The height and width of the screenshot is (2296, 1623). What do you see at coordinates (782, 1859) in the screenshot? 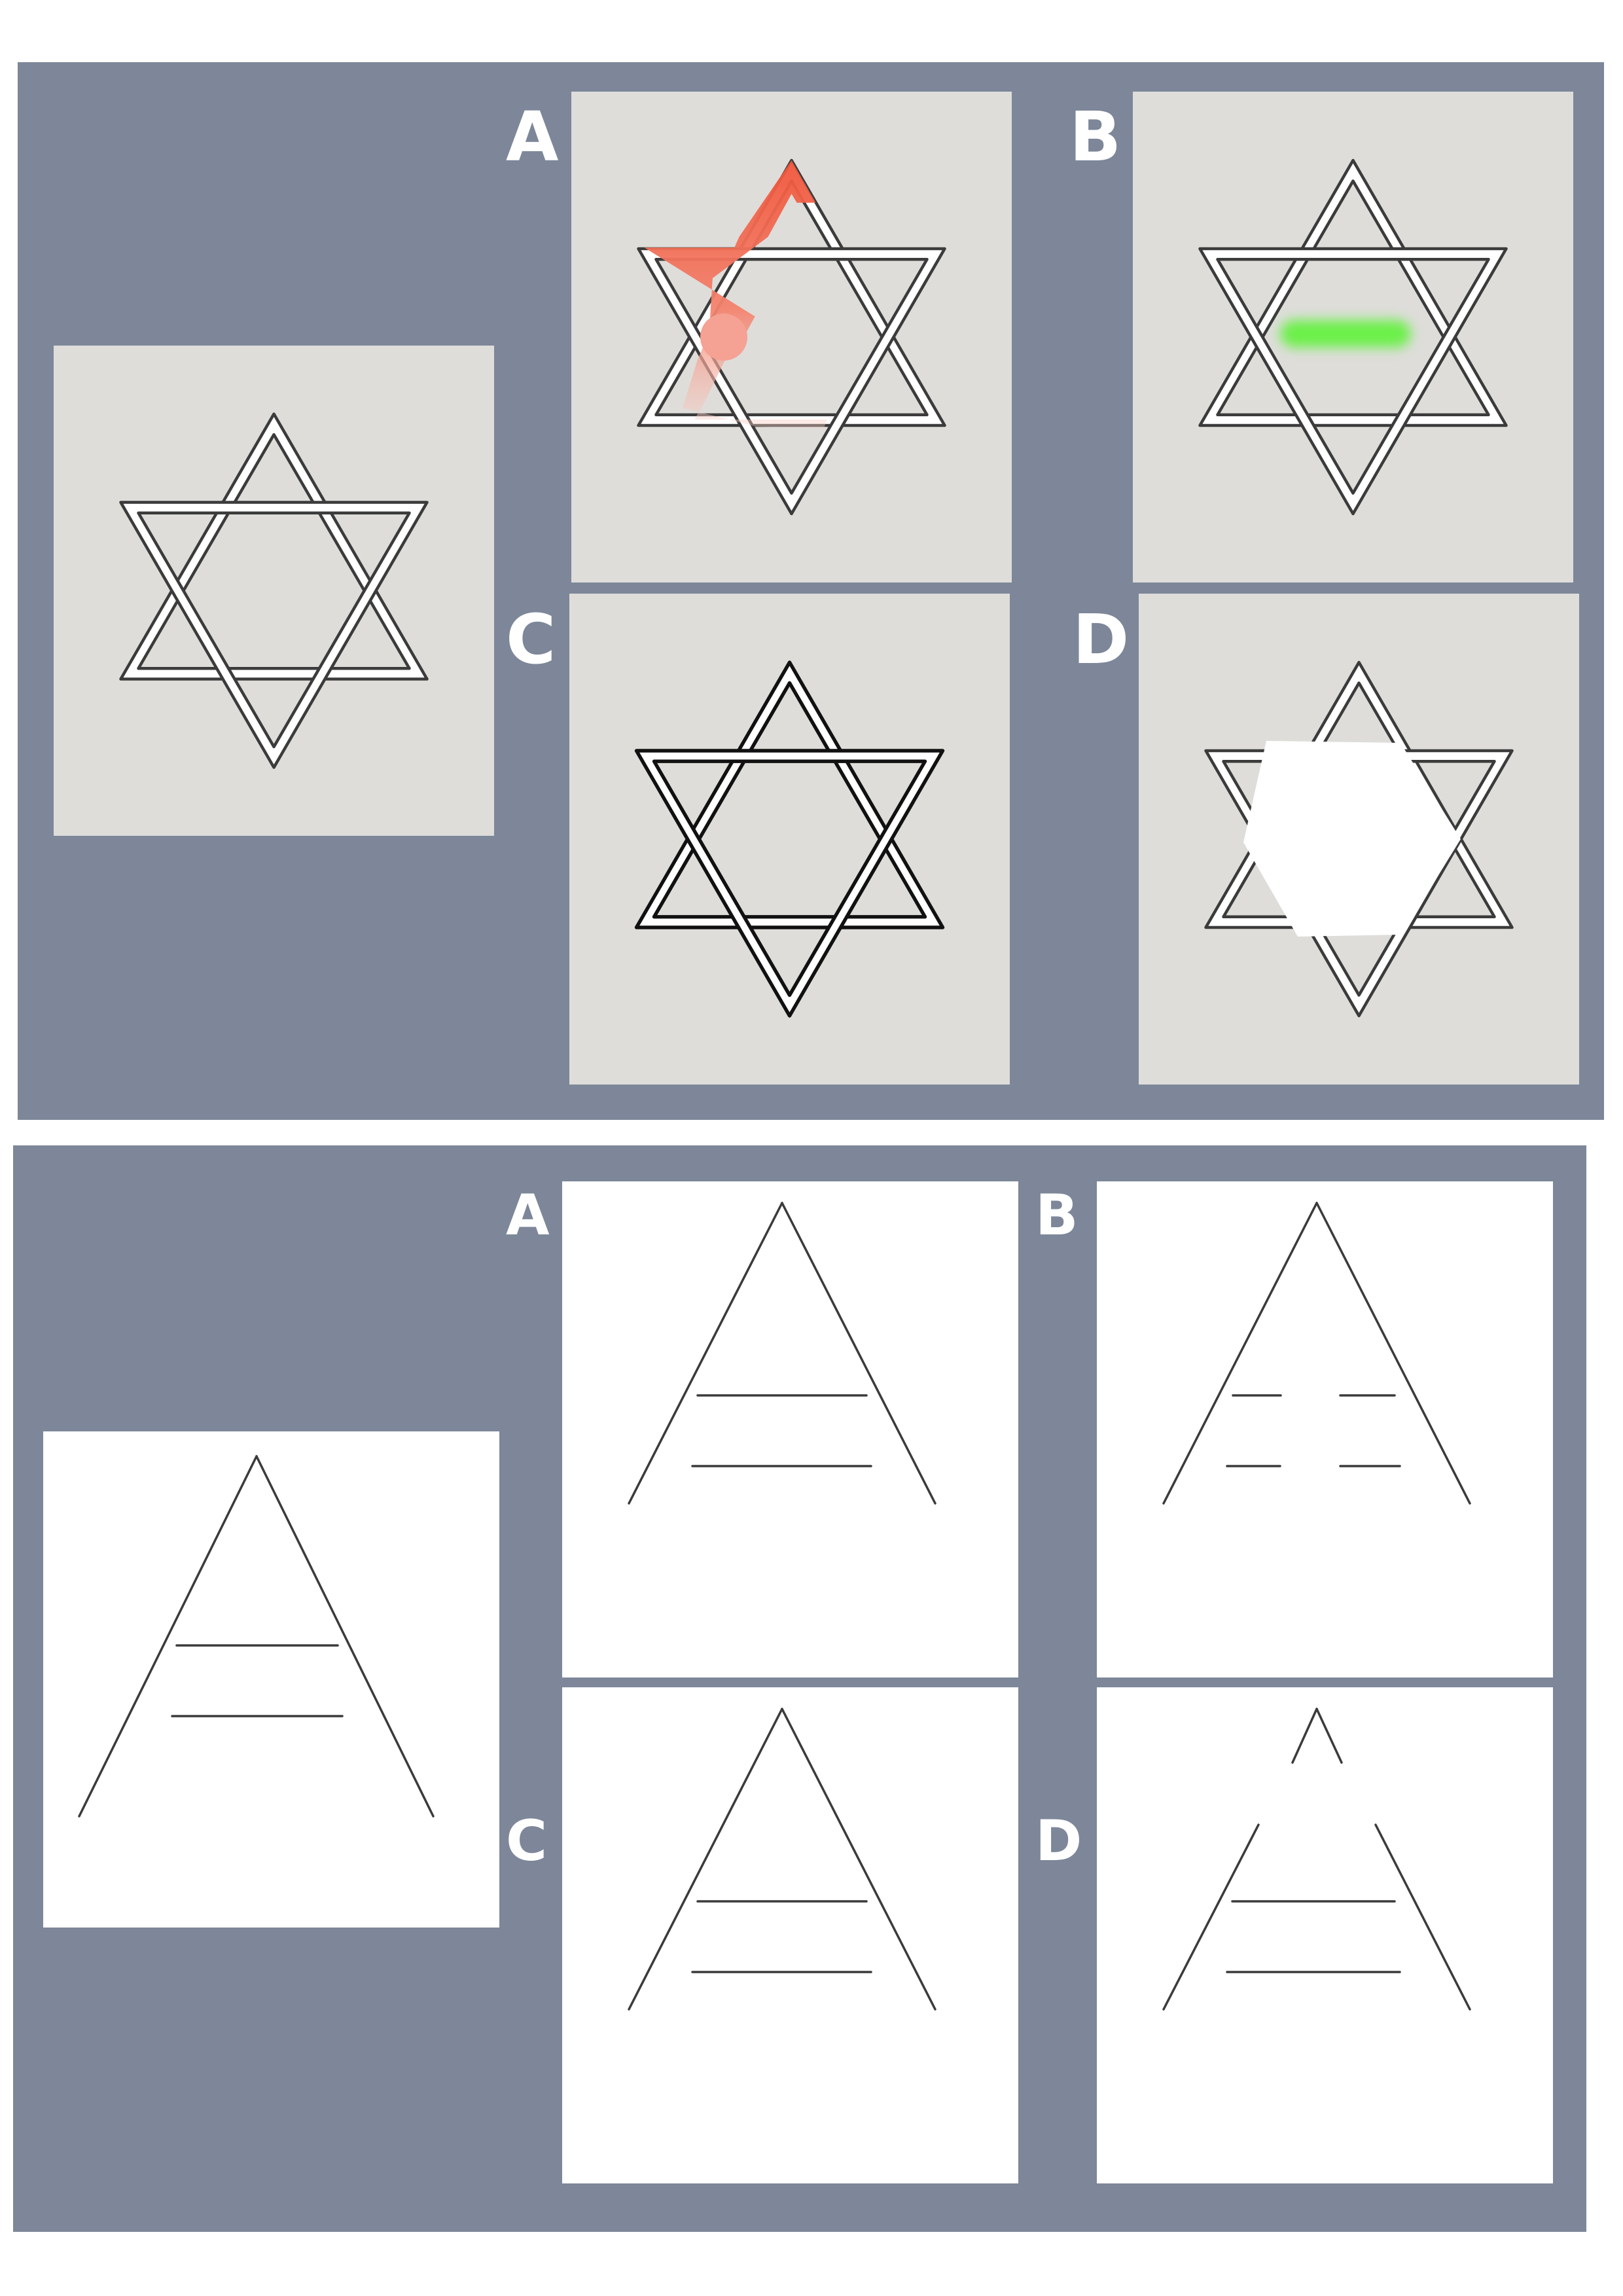
I see `bottom-option-c-figure` at bounding box center [782, 1859].